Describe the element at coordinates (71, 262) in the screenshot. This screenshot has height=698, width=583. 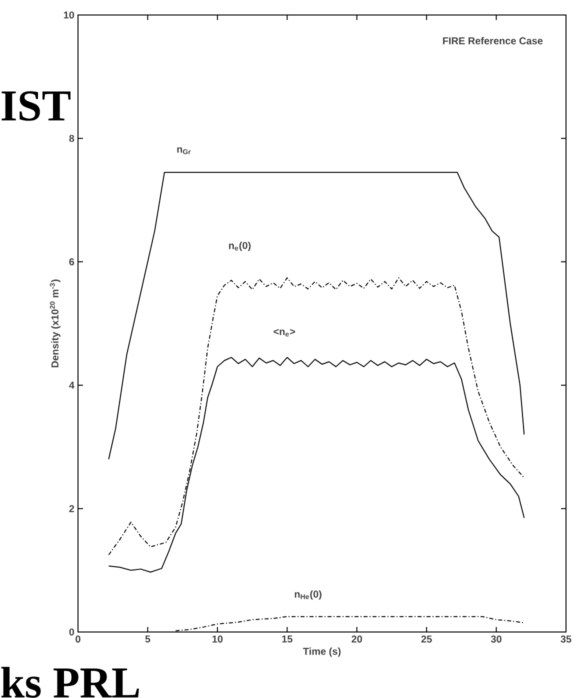
I see `y-tick-label: 6` at that location.